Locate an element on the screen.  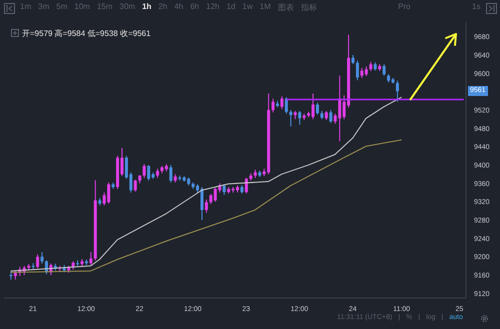
text: 10m is located at coordinates (82, 7).